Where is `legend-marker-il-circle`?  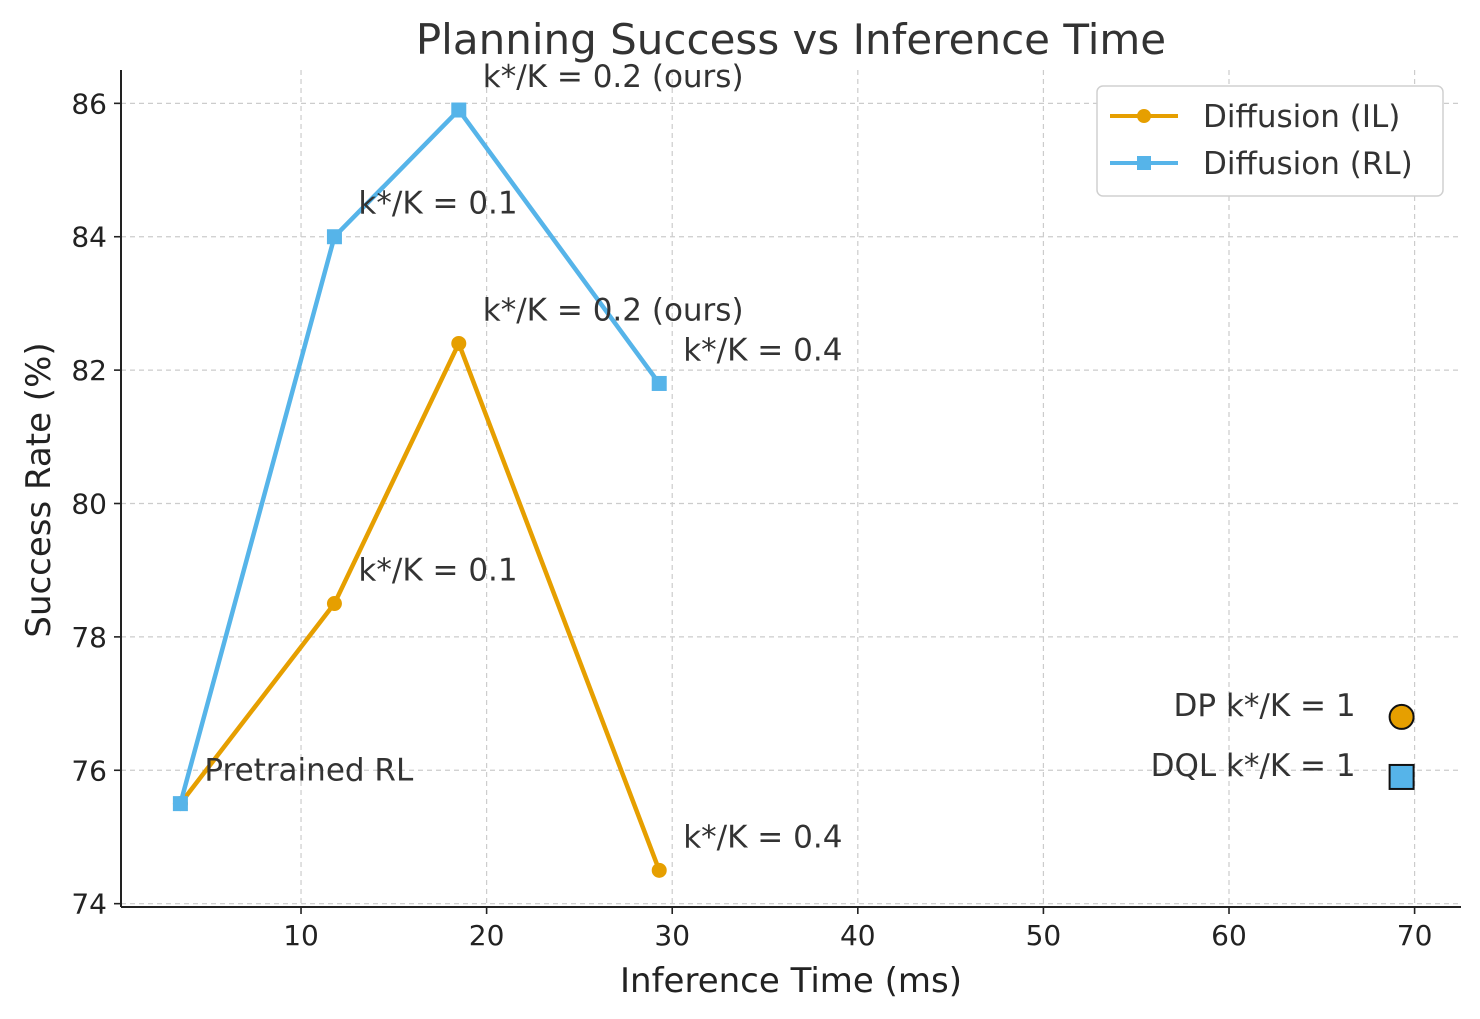 legend-marker-il-circle is located at coordinates (1144, 116).